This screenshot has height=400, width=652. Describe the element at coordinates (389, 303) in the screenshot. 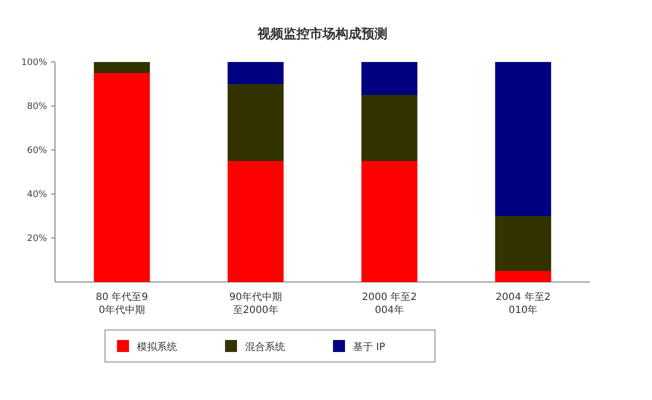

I see `x-tick-label: 2000 年至2004年` at that location.